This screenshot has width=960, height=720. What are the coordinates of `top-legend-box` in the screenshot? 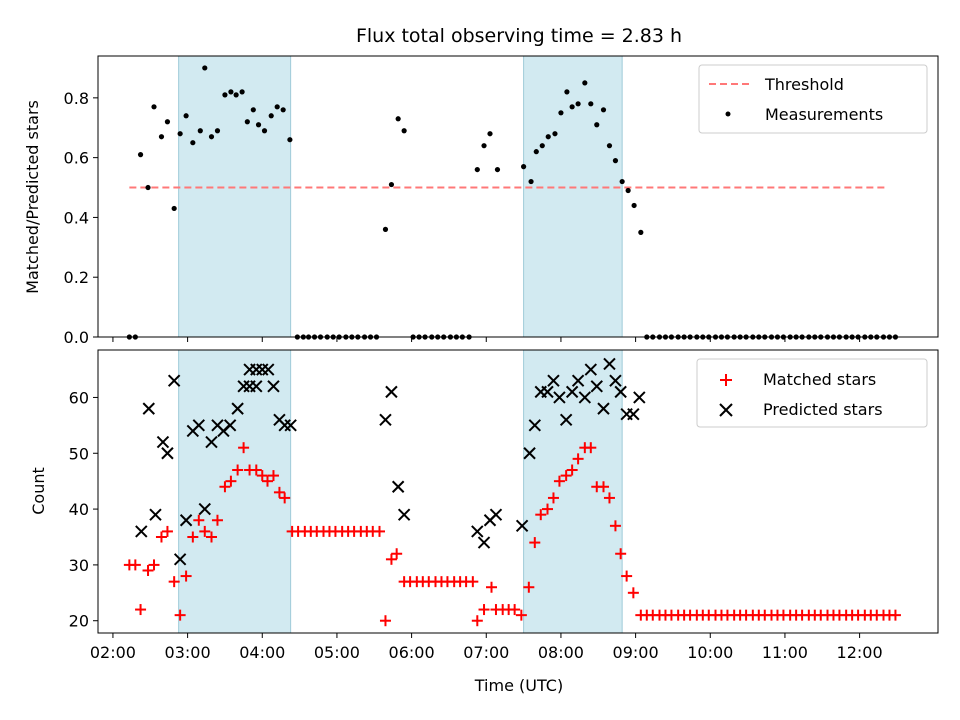 It's located at (813, 99).